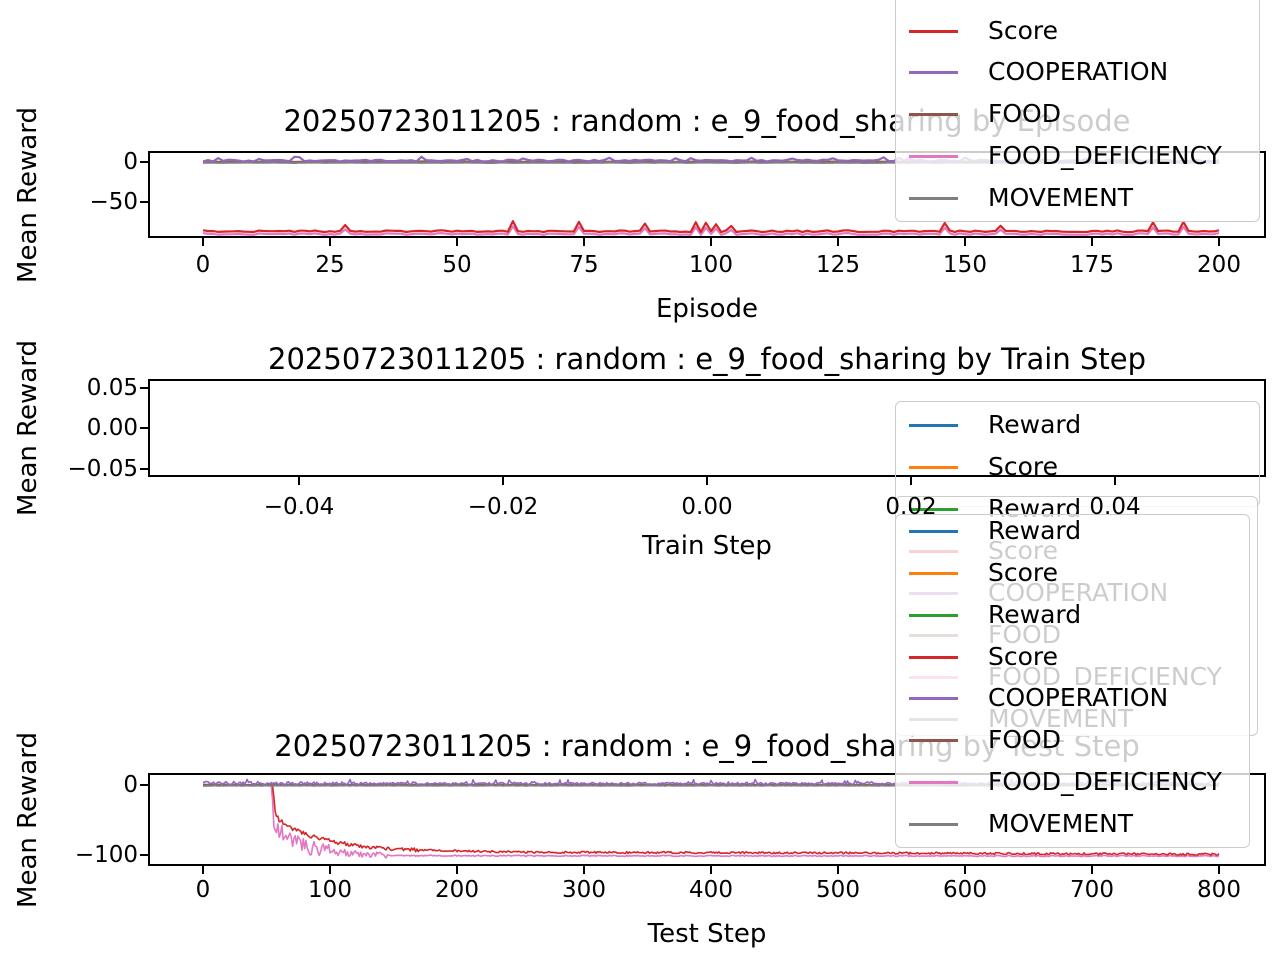 This screenshot has height=960, width=1280. What do you see at coordinates (838, 890) in the screenshot?
I see `x-tick-label: 500` at bounding box center [838, 890].